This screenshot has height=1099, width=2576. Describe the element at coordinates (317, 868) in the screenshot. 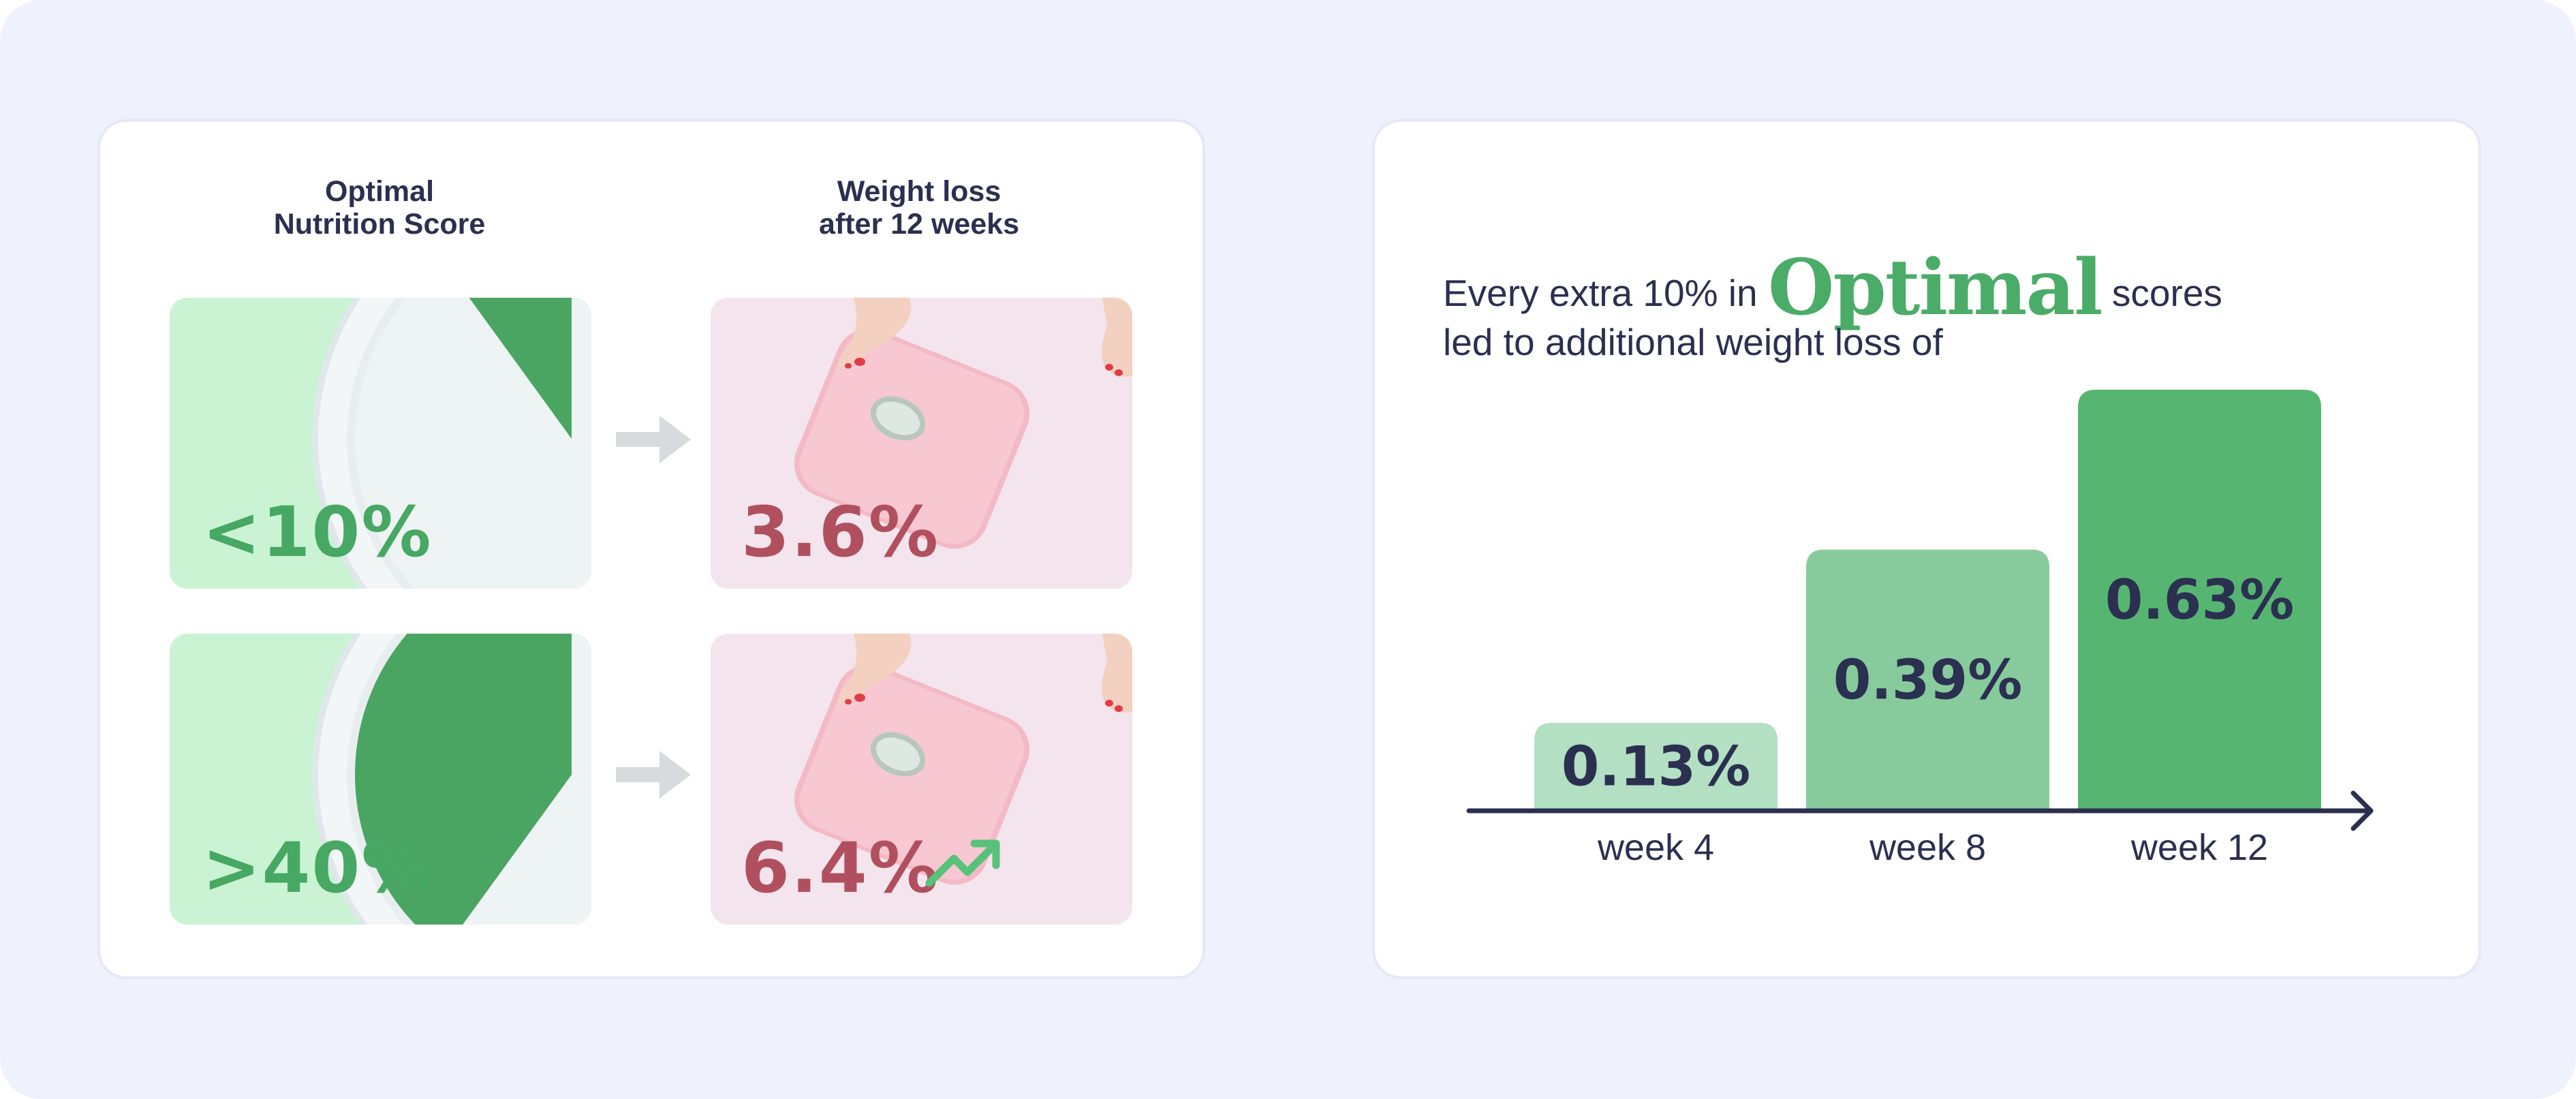

I see `score-value: >40%` at that location.